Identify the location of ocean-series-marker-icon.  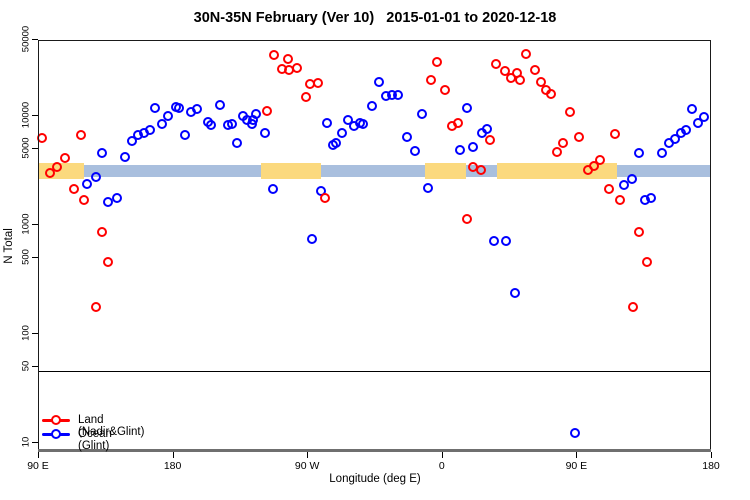
(56, 434).